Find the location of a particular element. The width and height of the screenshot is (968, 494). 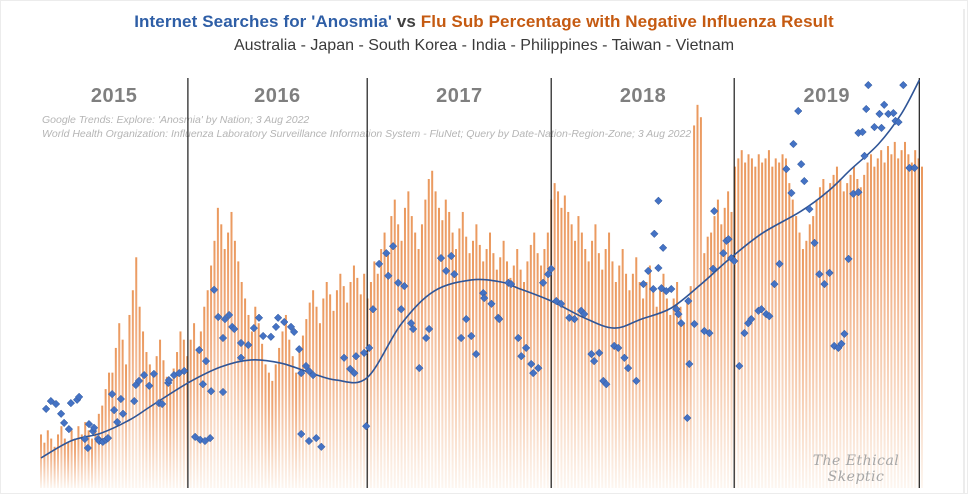

watermark-ethical-skeptic: The Ethical Skeptic is located at coordinates (856, 469).